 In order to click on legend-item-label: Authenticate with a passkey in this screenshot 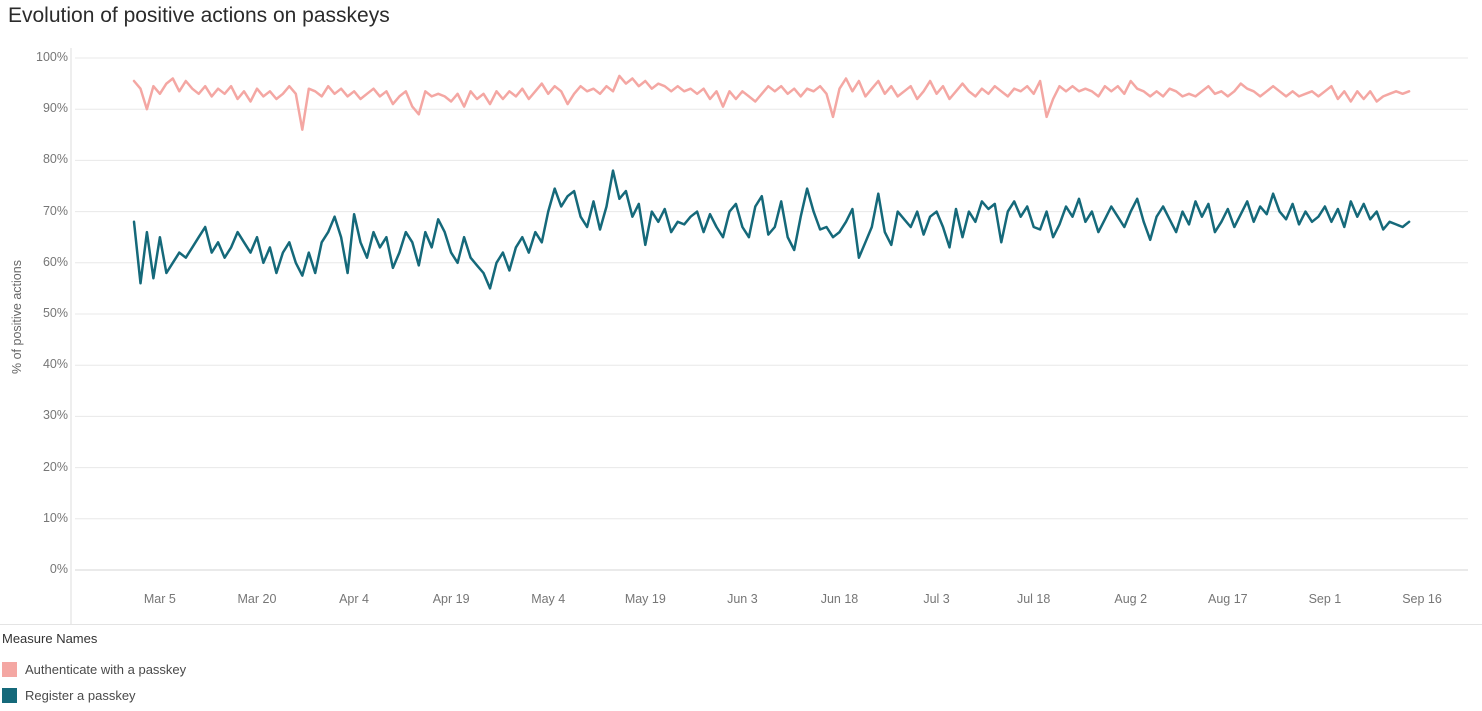, I will do `click(106, 669)`.